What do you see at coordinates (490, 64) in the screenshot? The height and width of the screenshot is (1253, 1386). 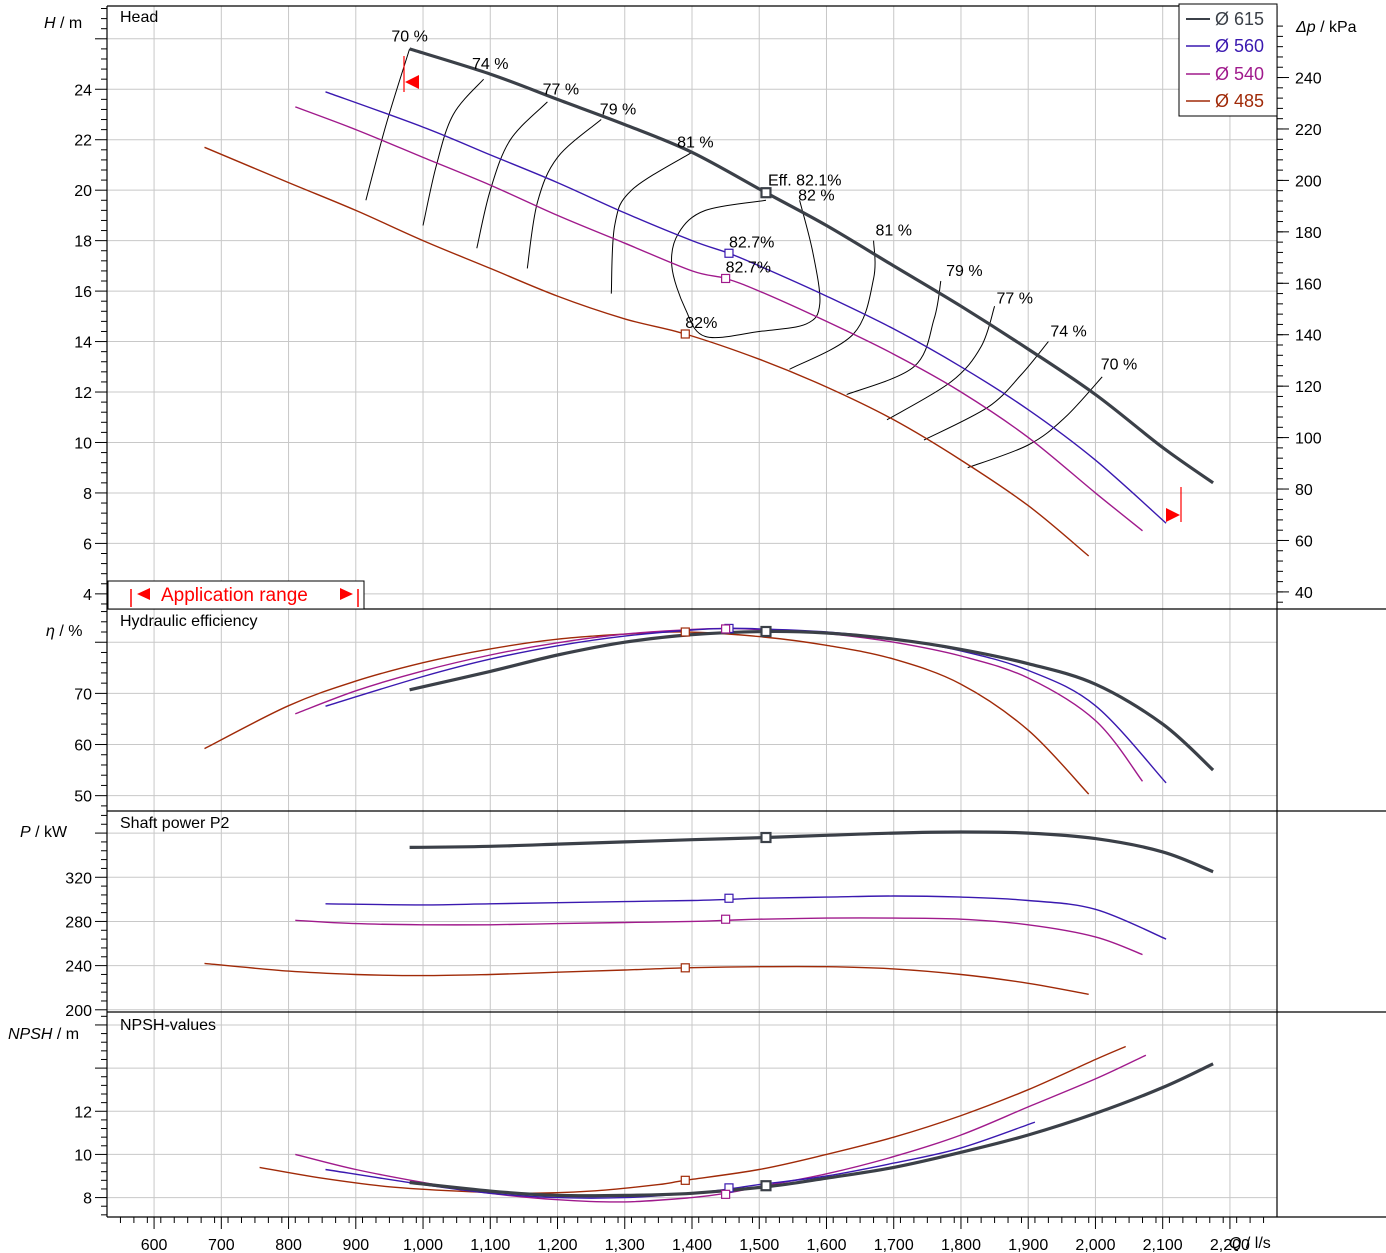 I see `iso-efficiency-label: 74 %` at bounding box center [490, 64].